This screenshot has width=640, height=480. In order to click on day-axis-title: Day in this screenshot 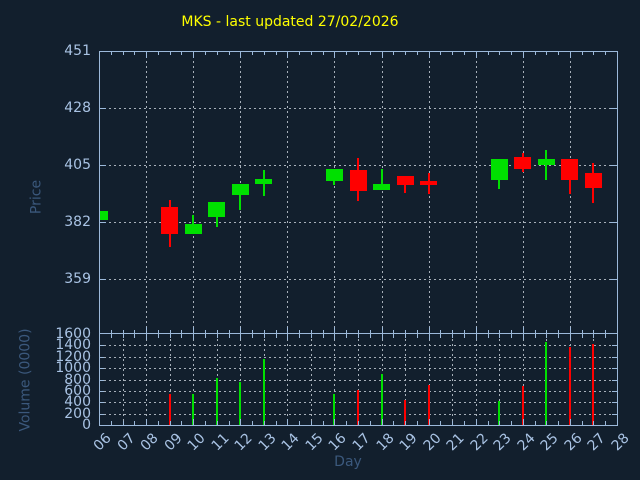, I will do `click(348, 462)`.